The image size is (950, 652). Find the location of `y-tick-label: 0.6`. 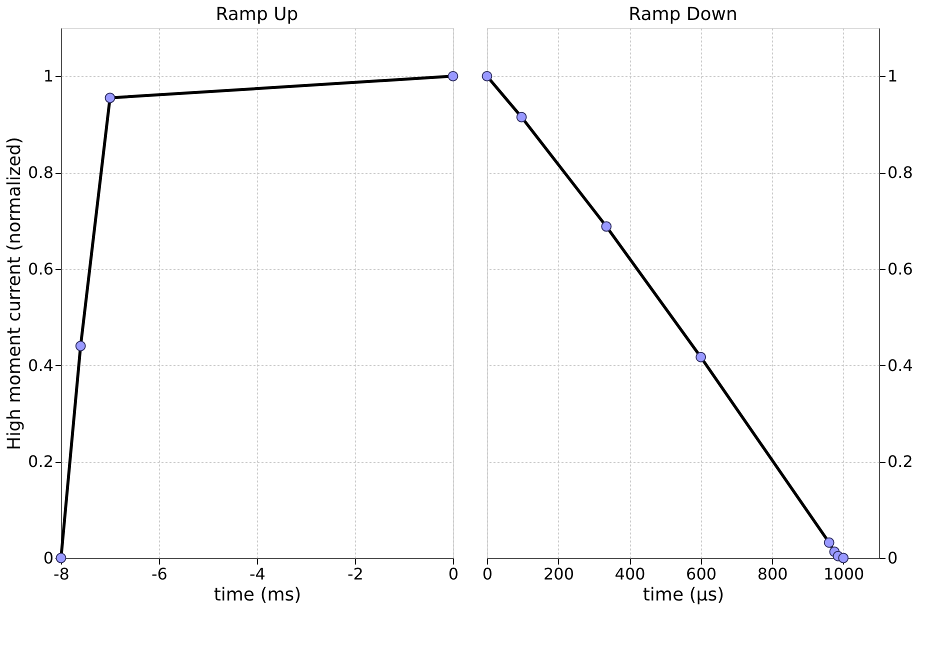

y-tick-label: 0.6 is located at coordinates (41, 268).